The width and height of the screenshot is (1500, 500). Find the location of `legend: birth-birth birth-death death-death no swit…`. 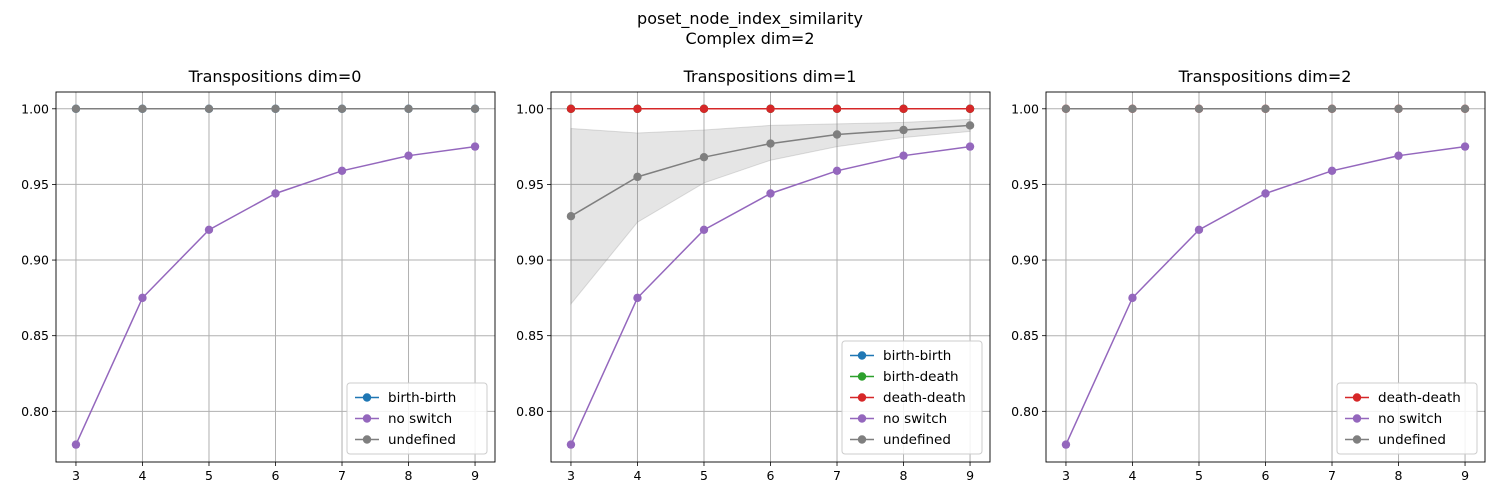

legend: birth-birth birth-death death-death no swit… is located at coordinates (912, 397).